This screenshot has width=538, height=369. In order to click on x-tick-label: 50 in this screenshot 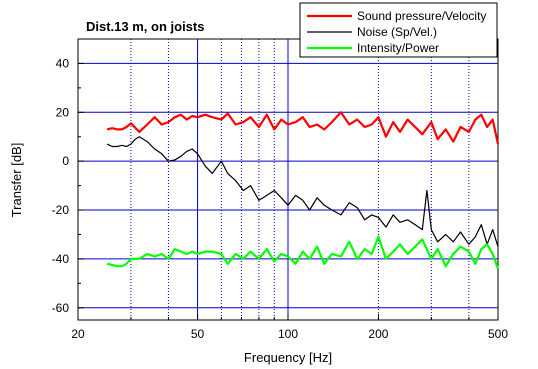, I will do `click(198, 334)`.